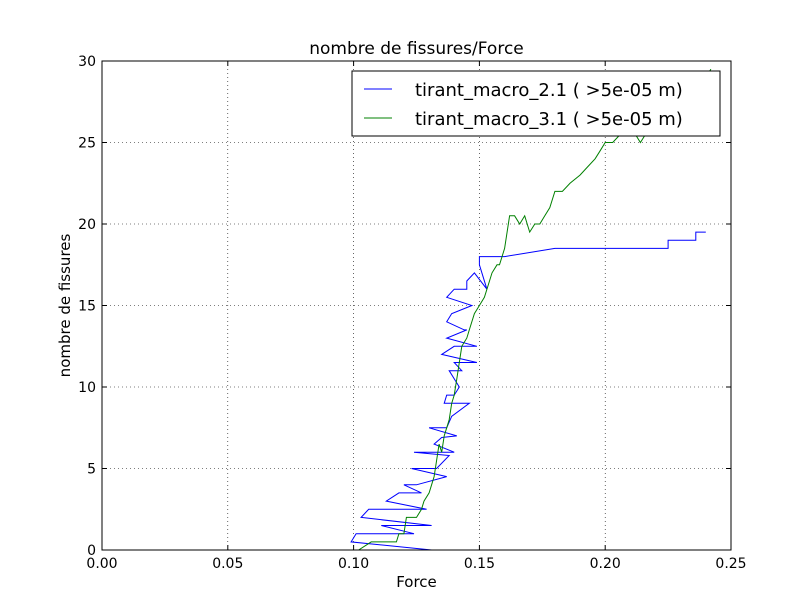  I want to click on y-tick-label: 5, so click(91, 470).